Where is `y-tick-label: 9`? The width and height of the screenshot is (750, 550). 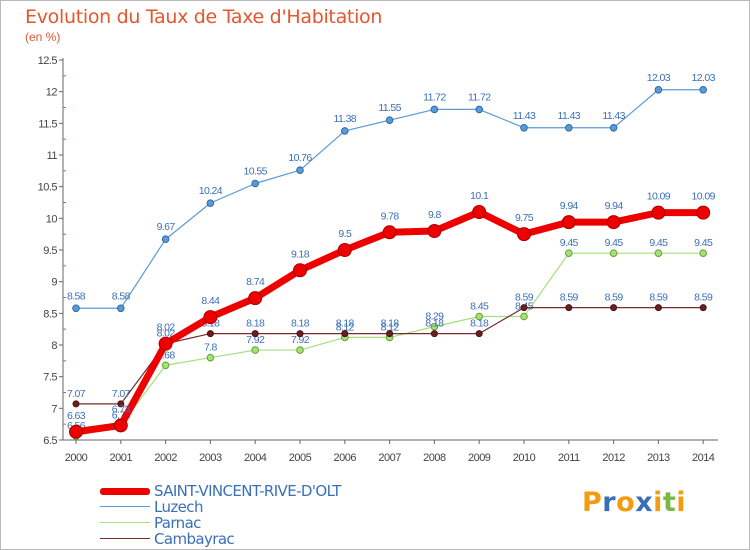 y-tick-label: 9 is located at coordinates (54, 283).